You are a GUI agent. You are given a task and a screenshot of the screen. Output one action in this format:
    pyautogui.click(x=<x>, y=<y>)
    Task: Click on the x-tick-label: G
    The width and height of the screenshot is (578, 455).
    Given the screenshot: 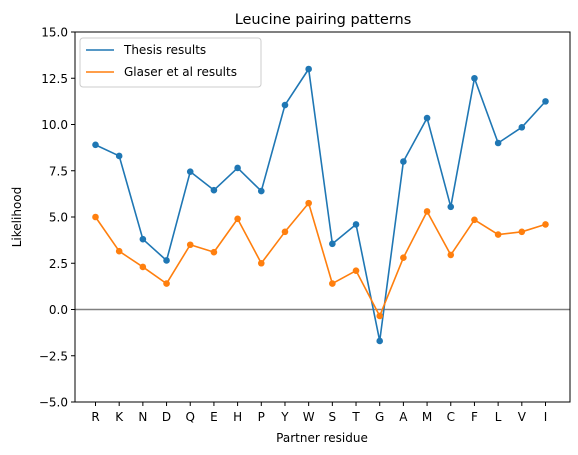 What is the action you would take?
    pyautogui.click(x=379, y=417)
    